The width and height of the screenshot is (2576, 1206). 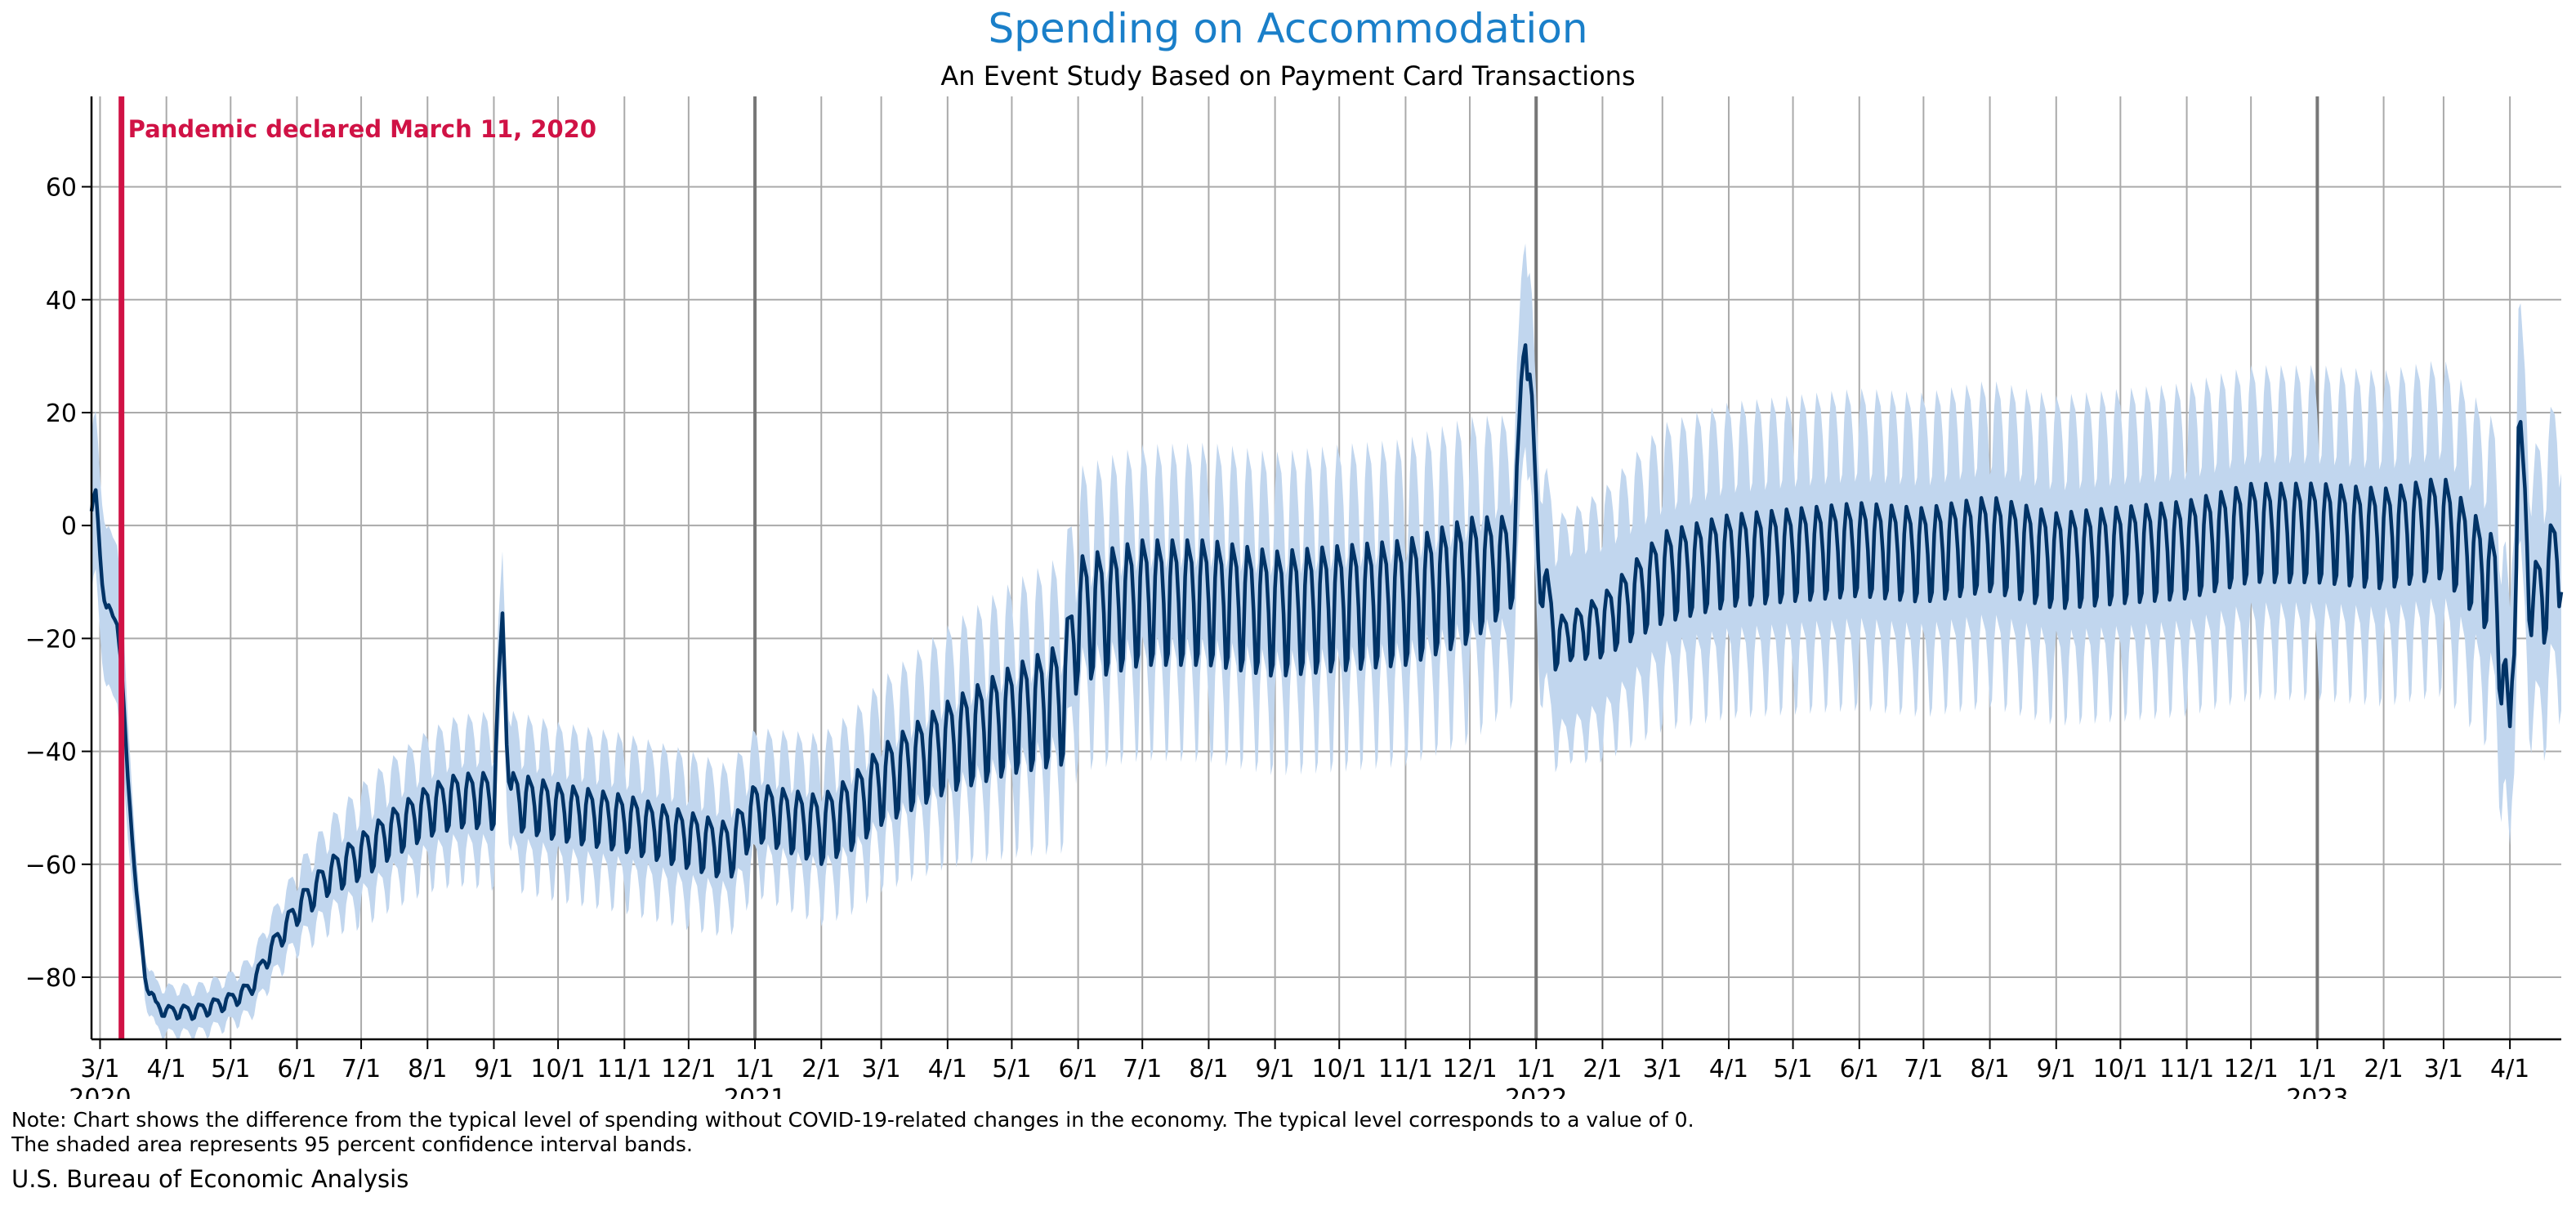 I want to click on y-tick-label: −20, so click(x=51, y=639).